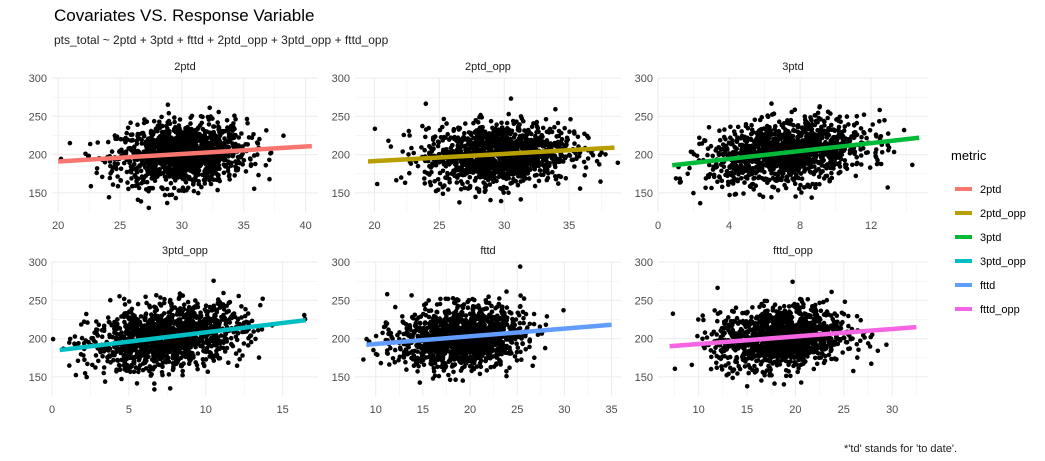 The height and width of the screenshot is (461, 1045). What do you see at coordinates (185, 153) in the screenshot?
I see `regression-line-2ptd` at bounding box center [185, 153].